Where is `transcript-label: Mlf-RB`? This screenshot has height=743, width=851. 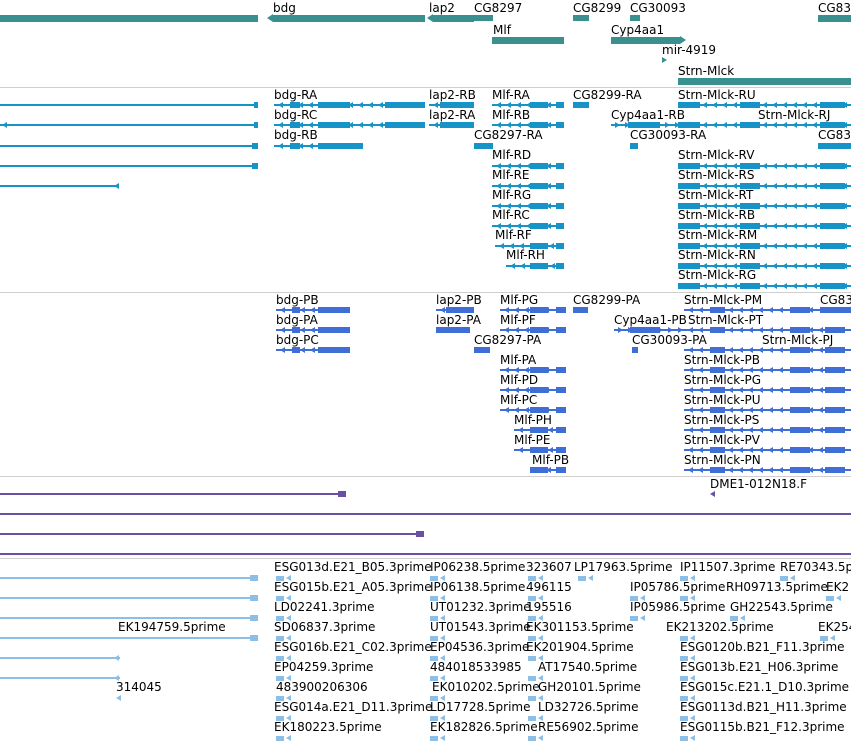 transcript-label: Mlf-RB is located at coordinates (511, 115).